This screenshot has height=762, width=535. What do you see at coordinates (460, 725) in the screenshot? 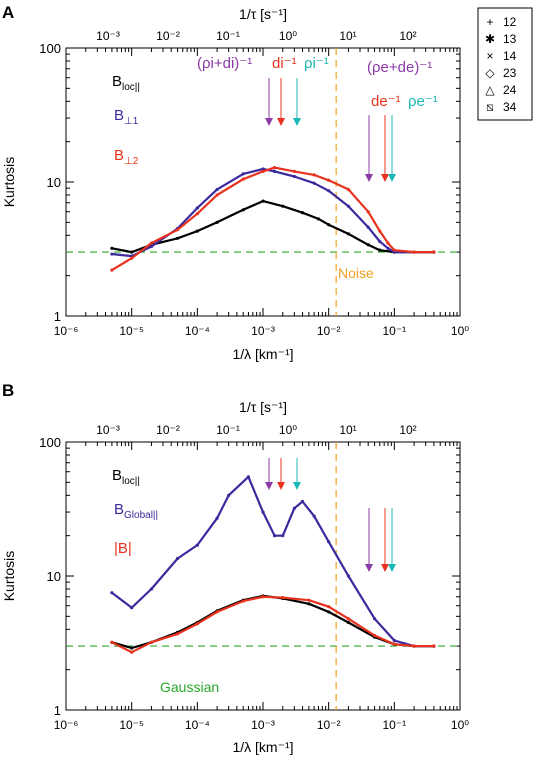
I see `panel-b-x-tick-label: 10⁰` at bounding box center [460, 725].